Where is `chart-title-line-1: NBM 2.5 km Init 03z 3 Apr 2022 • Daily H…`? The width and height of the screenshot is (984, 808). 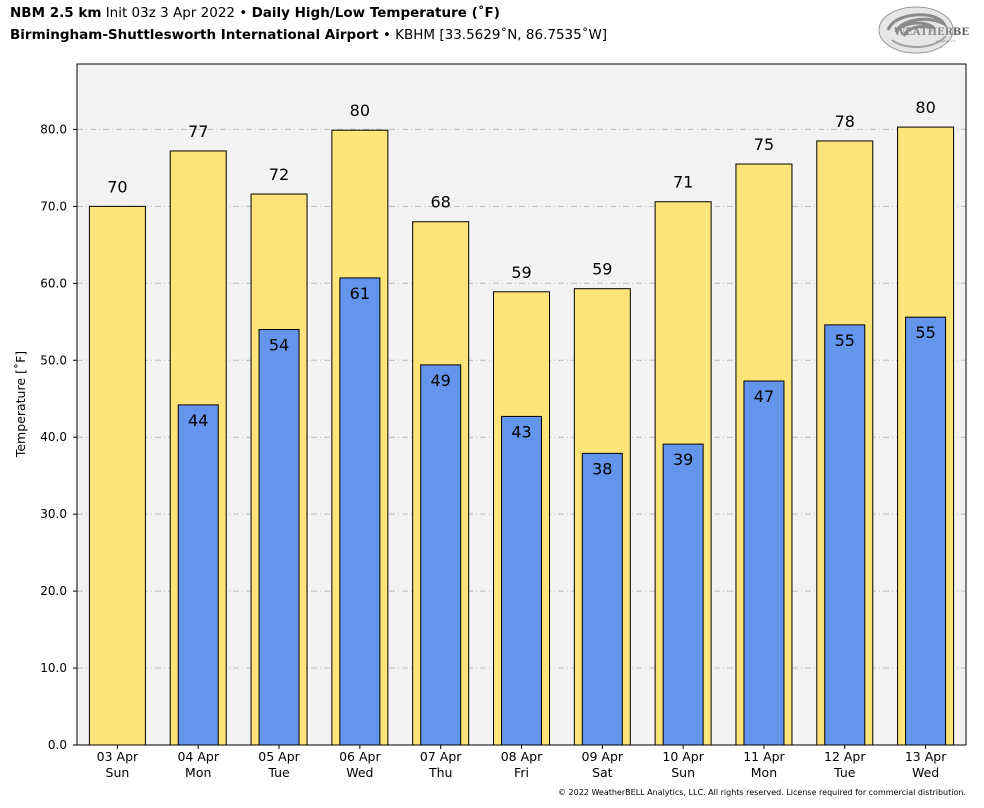
chart-title-line-1: NBM 2.5 km Init 03z 3 Apr 2022 • Daily H… is located at coordinates (255, 13).